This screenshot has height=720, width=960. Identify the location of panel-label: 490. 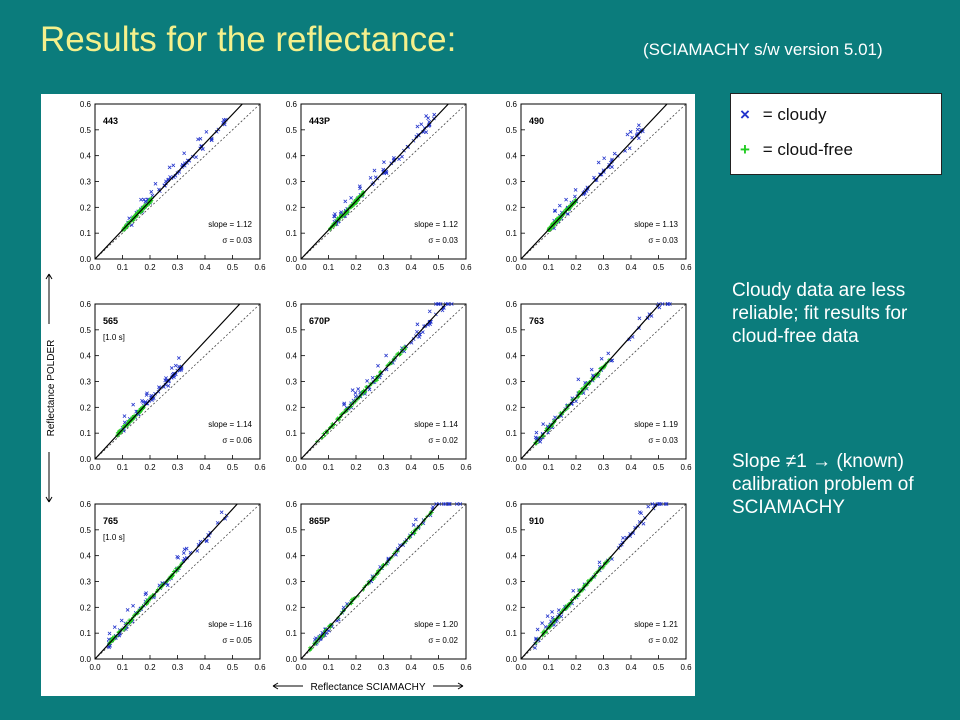
(536, 121).